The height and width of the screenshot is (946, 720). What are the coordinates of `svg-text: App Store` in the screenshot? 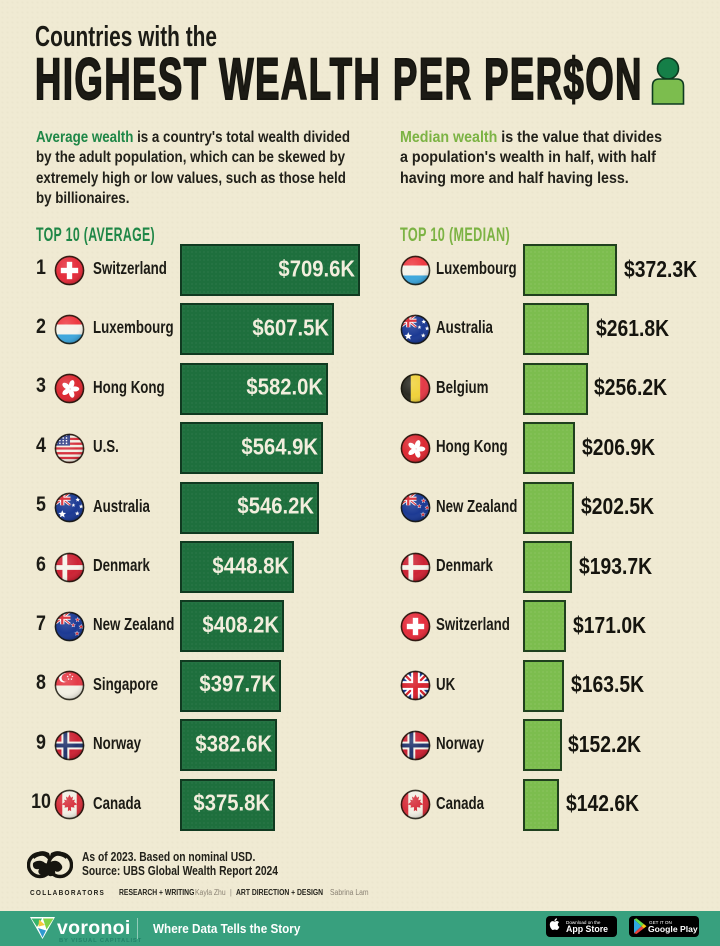 It's located at (587, 929).